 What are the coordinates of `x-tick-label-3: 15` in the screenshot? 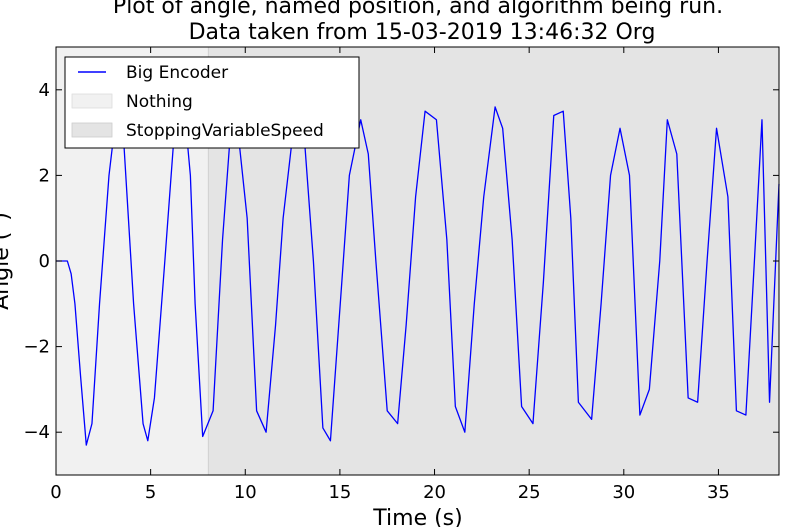 It's located at (339, 492).